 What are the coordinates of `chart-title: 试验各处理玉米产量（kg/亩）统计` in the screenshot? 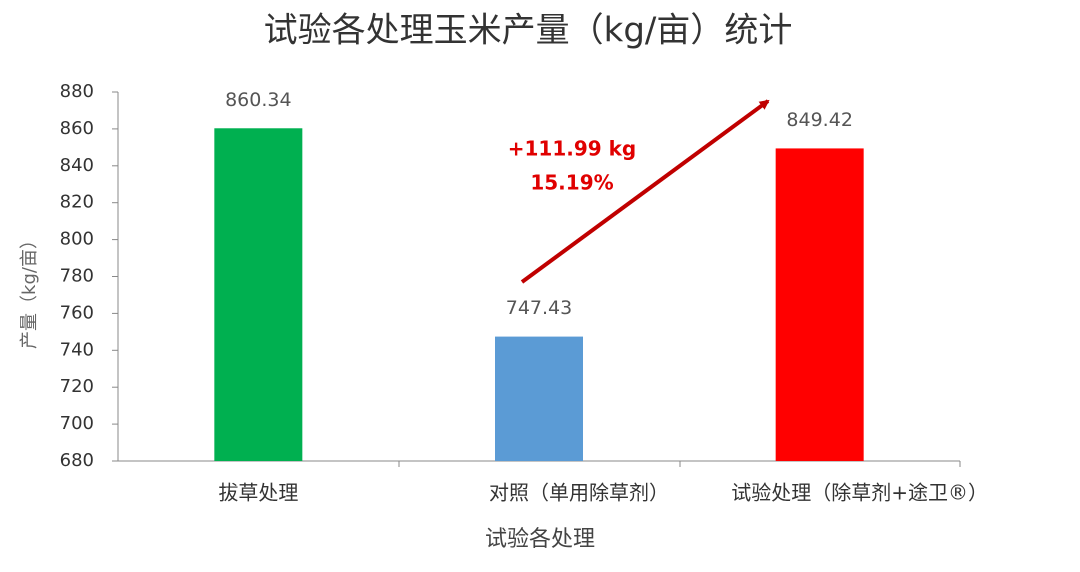 It's located at (528, 31).